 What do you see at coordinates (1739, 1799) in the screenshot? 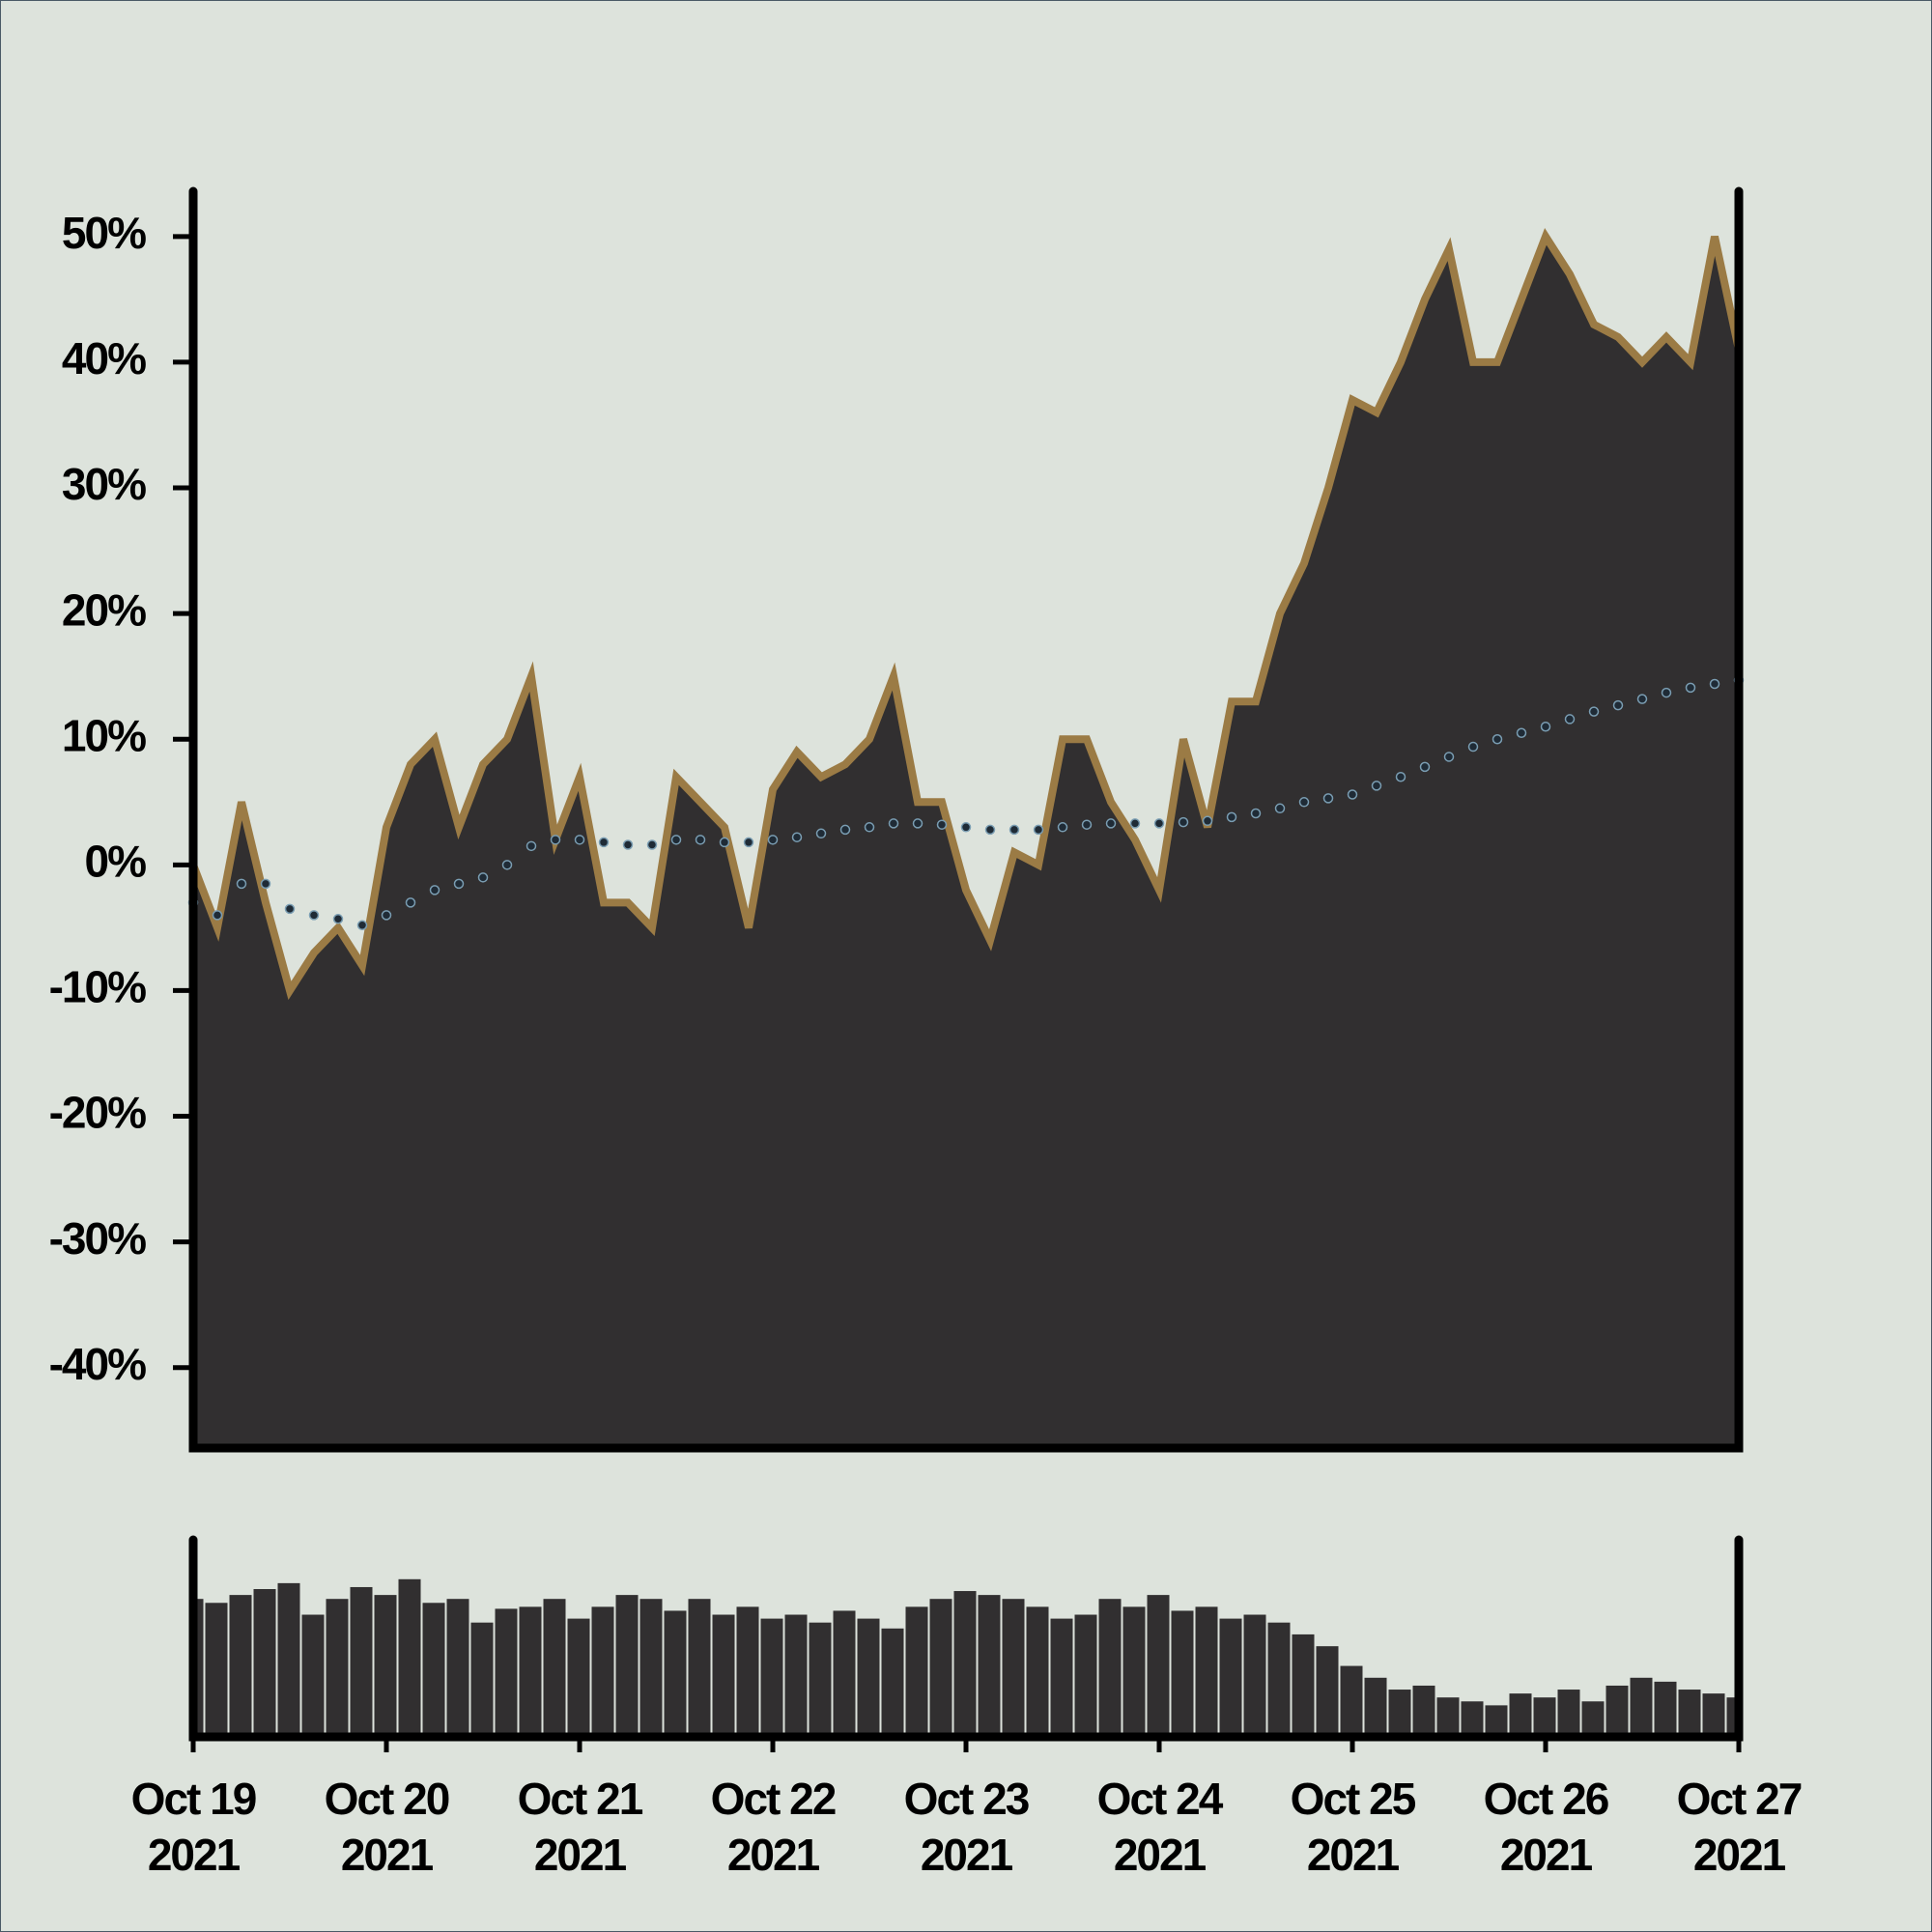
I see `x-tick-label: Oct 27` at bounding box center [1739, 1799].